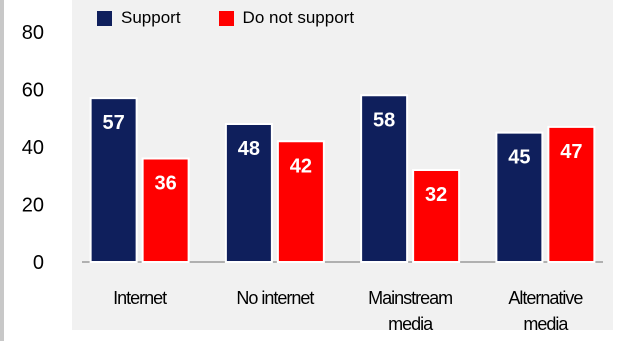 The width and height of the screenshot is (619, 341). I want to click on bar-value-label: 58, so click(384, 120).